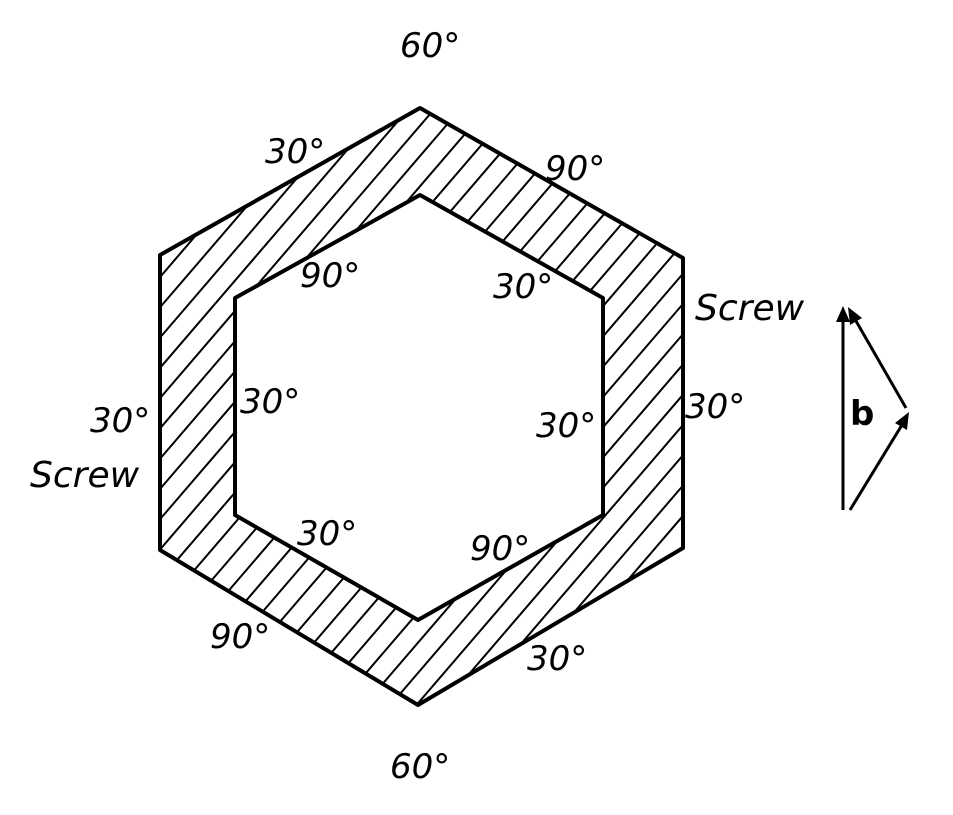 This screenshot has width=953, height=815. What do you see at coordinates (120, 421) in the screenshot?
I see `label-outer-left-30: 30°` at bounding box center [120, 421].